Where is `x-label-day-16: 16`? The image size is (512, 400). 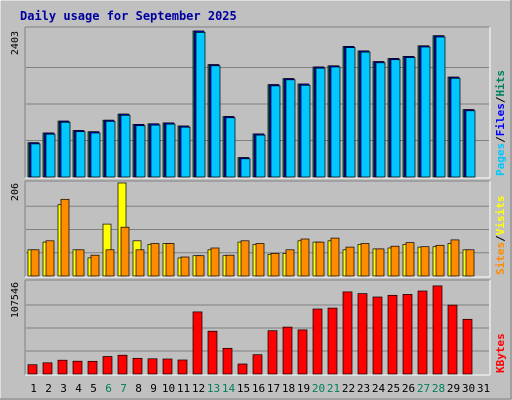
x-label-day-16: 16 is located at coordinates (258, 388).